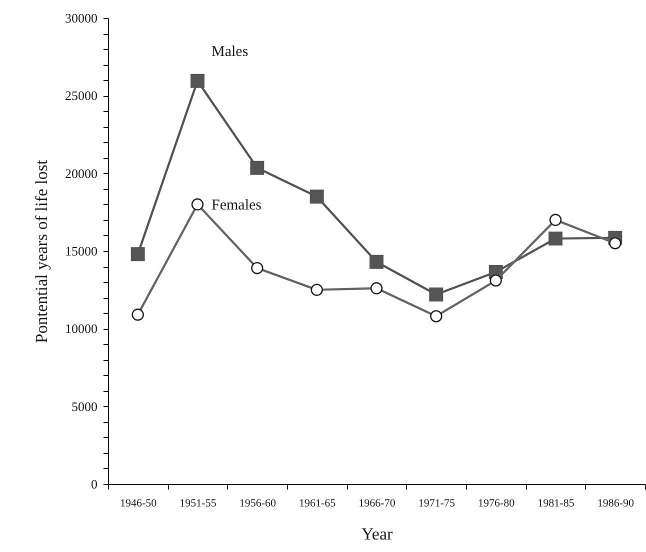 This screenshot has height=552, width=646. Describe the element at coordinates (85, 406) in the screenshot. I see `y-tick-label: 5000` at that location.